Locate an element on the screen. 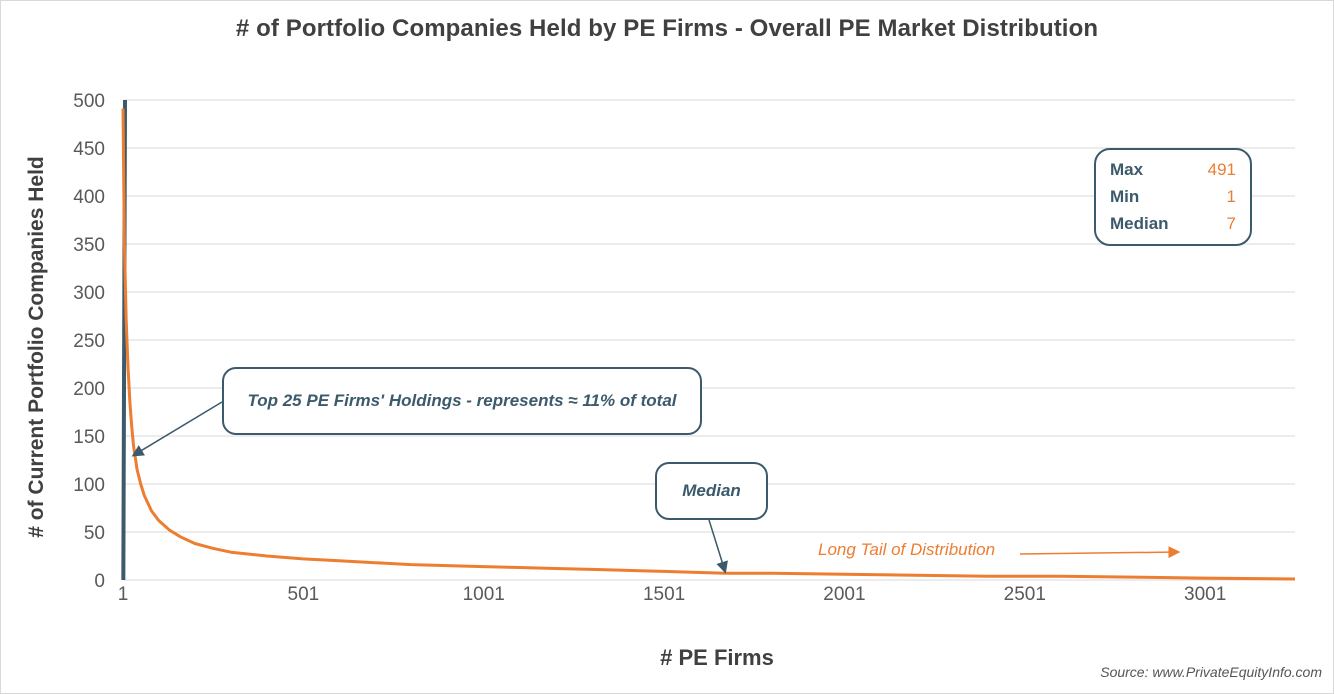  x-tick-label: 2501 is located at coordinates (1025, 594).